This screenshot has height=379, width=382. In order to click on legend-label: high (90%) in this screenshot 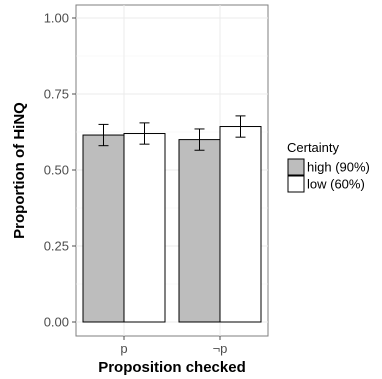, I will do `click(338, 167)`.